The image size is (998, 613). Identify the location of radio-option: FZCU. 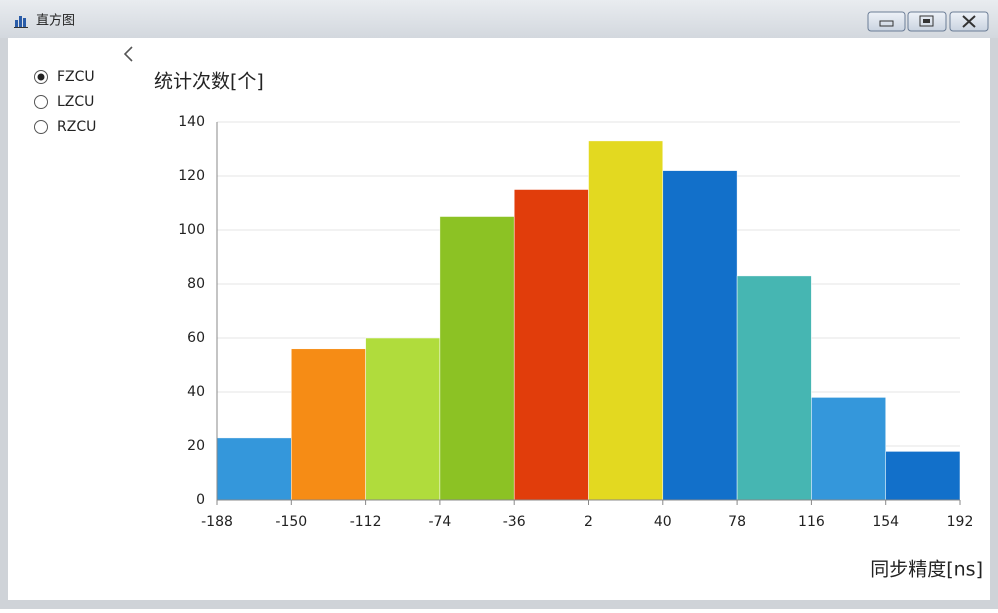
(64, 77).